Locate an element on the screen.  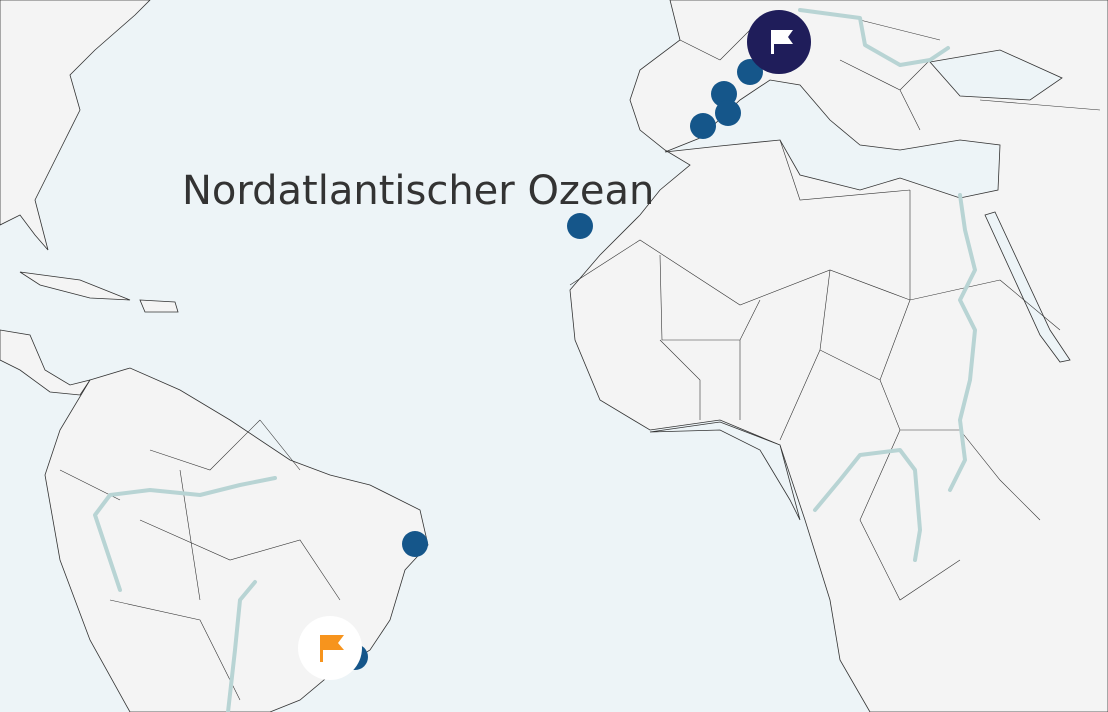
river-danube is located at coordinates (874, 37).